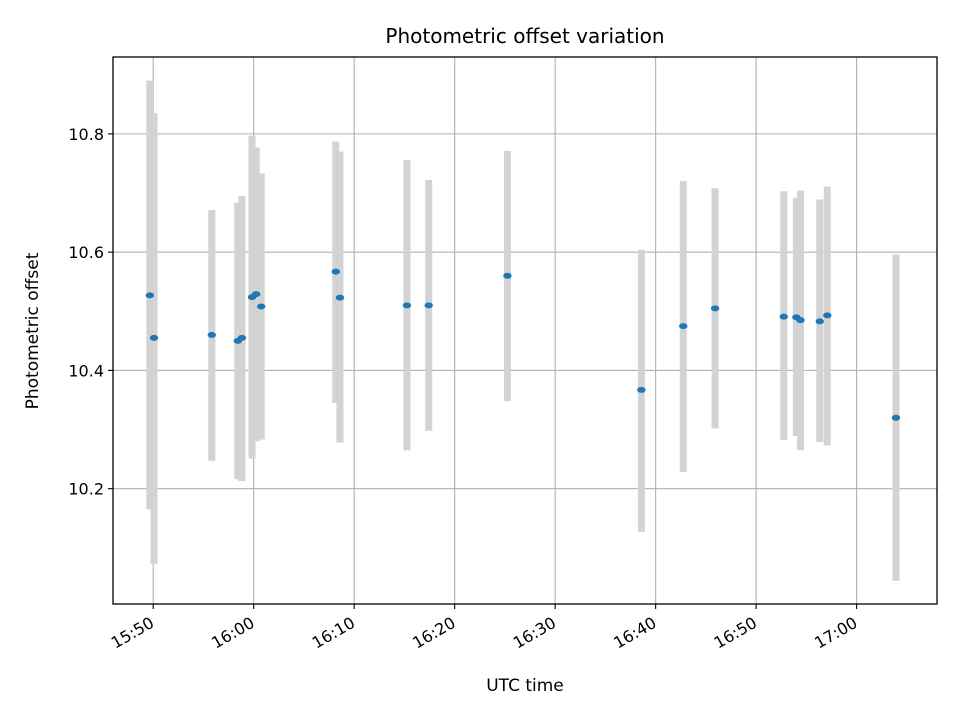 The height and width of the screenshot is (720, 960). What do you see at coordinates (86, 134) in the screenshot?
I see `y-tick-label: 10.8` at bounding box center [86, 134].